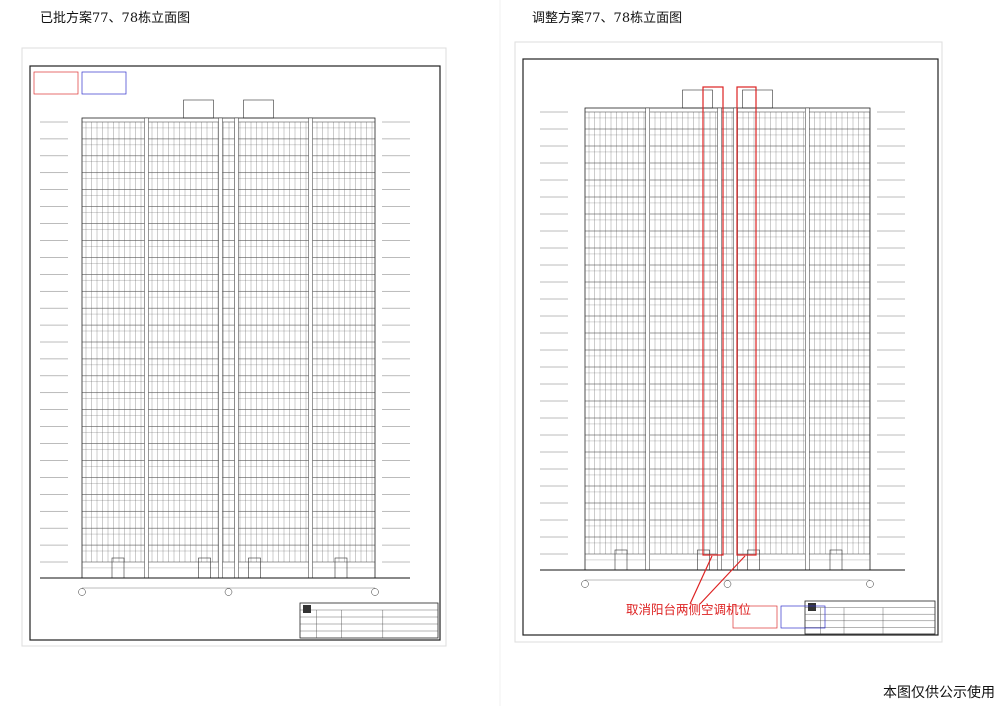 Image resolution: width=1000 pixels, height=706 pixels. What do you see at coordinates (115, 18) in the screenshot?
I see `left-title: 已批方案77、78栋立面图` at bounding box center [115, 18].